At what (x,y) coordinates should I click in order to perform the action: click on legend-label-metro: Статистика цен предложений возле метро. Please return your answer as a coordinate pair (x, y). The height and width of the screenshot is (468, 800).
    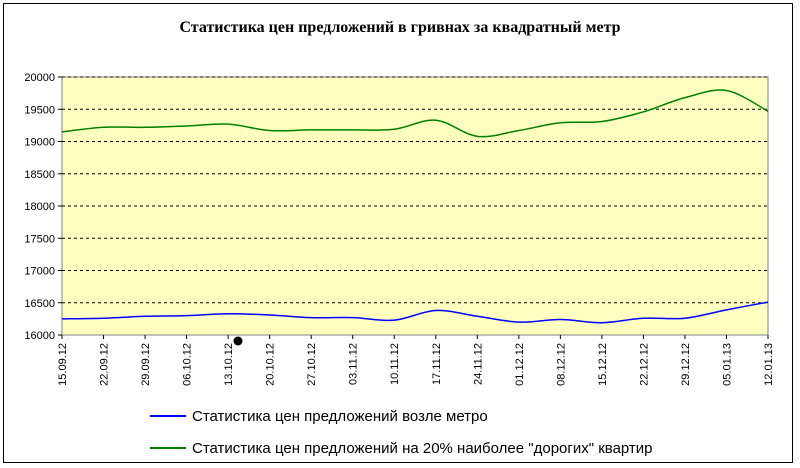
    Looking at the image, I should click on (340, 416).